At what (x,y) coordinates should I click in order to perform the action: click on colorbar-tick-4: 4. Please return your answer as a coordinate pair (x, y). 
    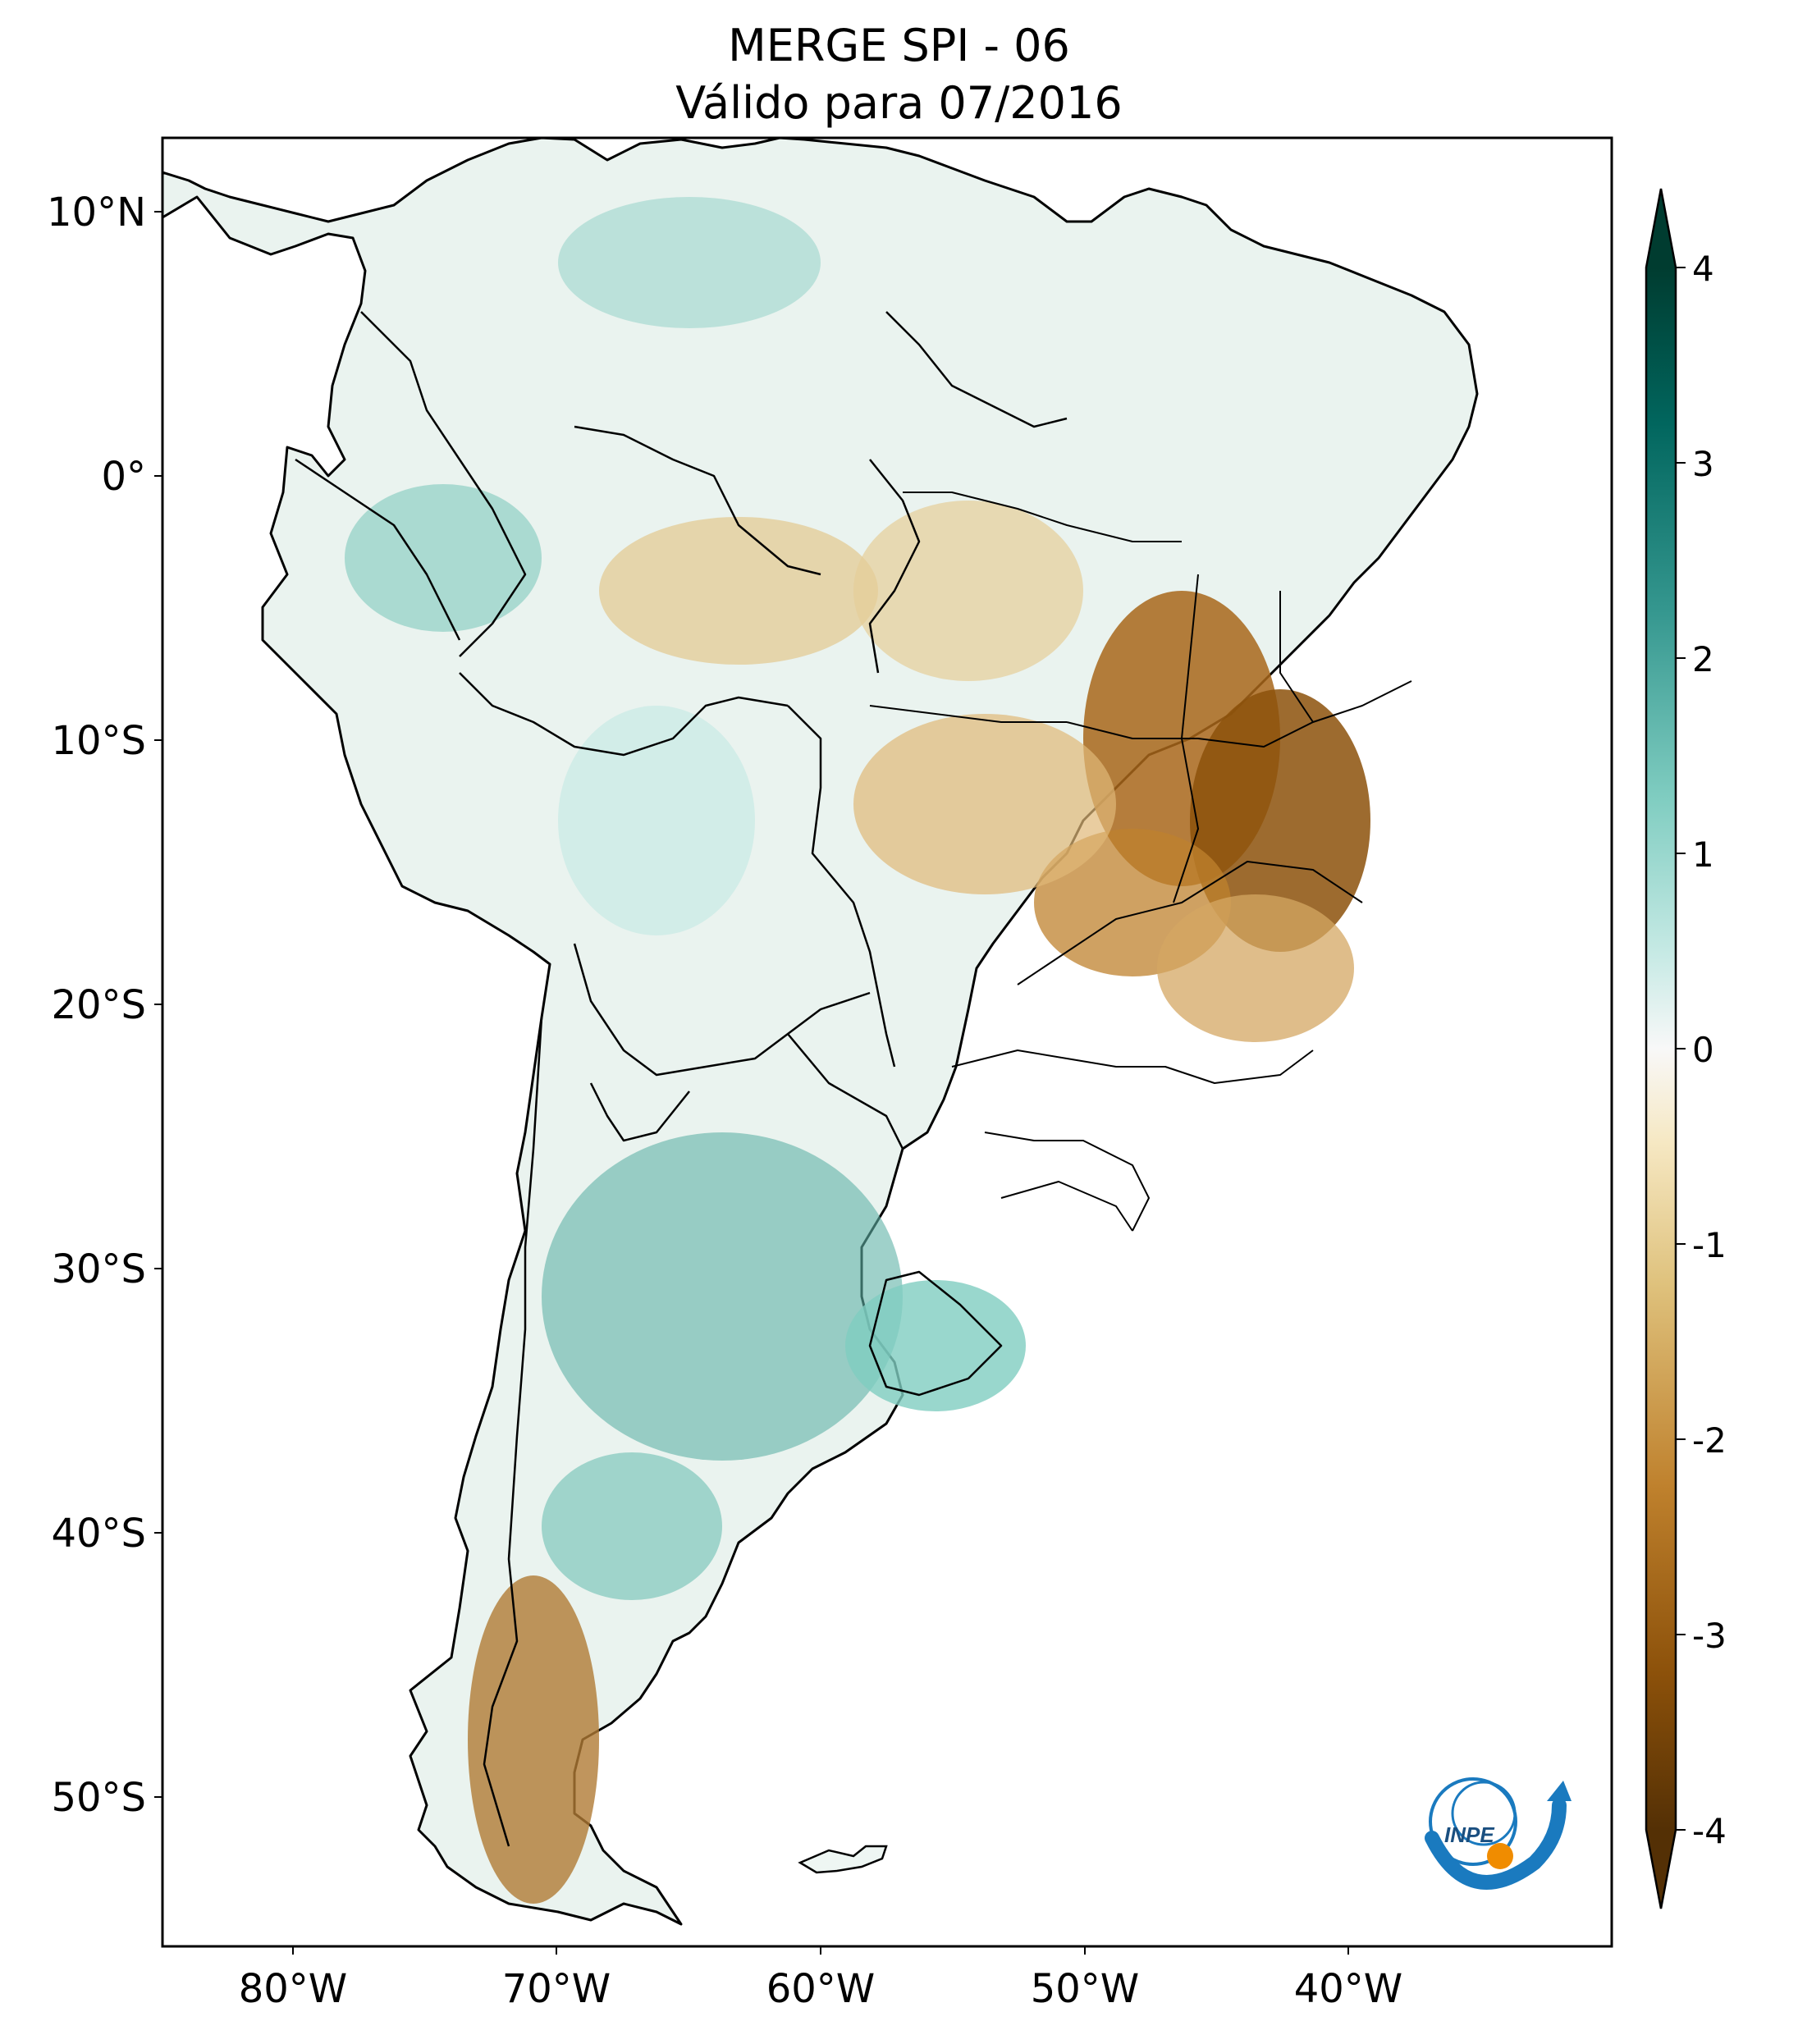
    Looking at the image, I should click on (1703, 269).